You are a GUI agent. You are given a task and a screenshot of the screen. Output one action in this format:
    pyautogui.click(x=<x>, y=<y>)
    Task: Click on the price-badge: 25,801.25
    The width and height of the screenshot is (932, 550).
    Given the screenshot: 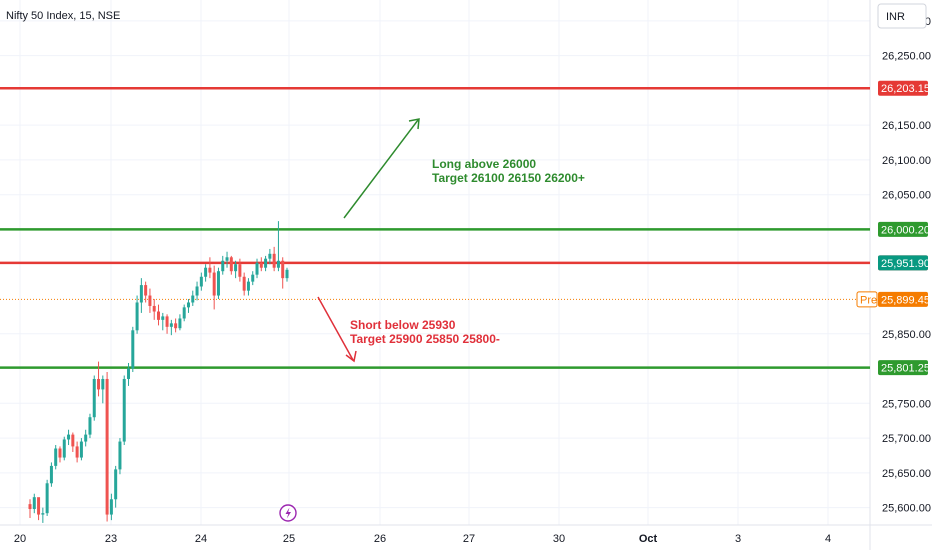 What is the action you would take?
    pyautogui.click(x=904, y=368)
    